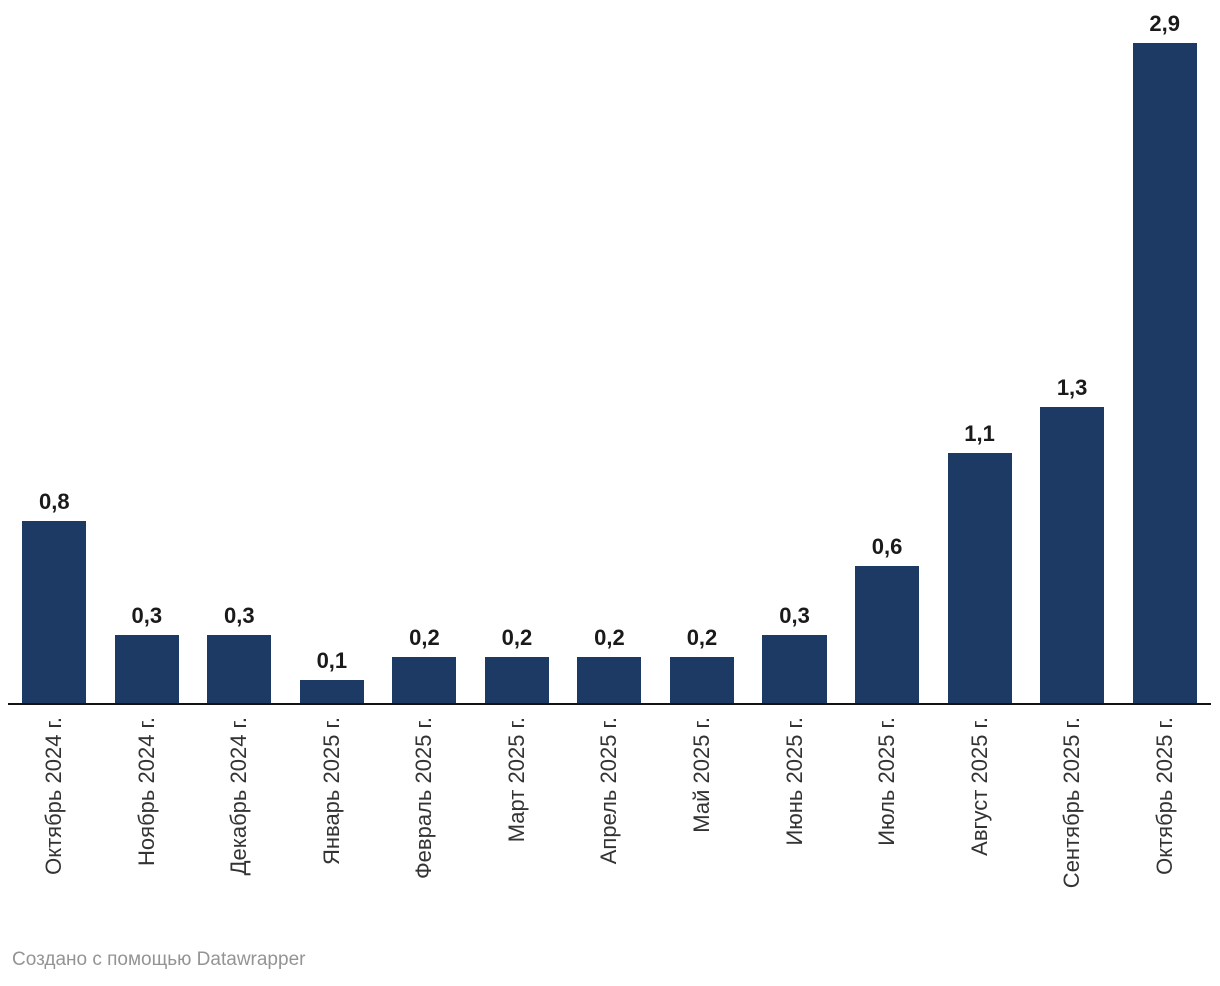 The image size is (1220, 986). I want to click on x-axis-tick: Июль 2025 г., so click(887, 812).